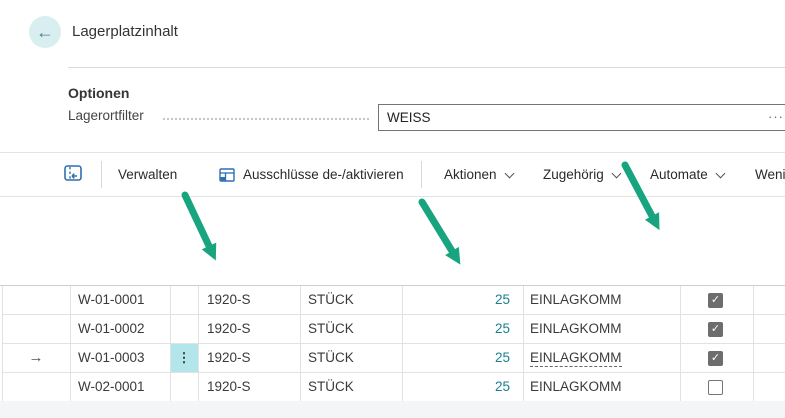 The height and width of the screenshot is (418, 785). I want to click on page-title: Lagerplatzinhalt, so click(125, 31).